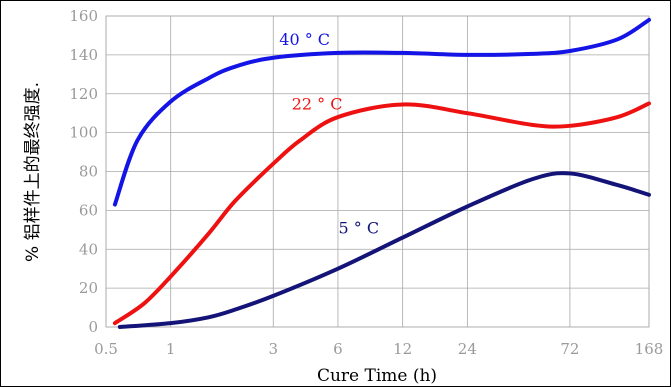 The height and width of the screenshot is (387, 671). What do you see at coordinates (83, 133) in the screenshot?
I see `y-tick-label: 100` at bounding box center [83, 133].